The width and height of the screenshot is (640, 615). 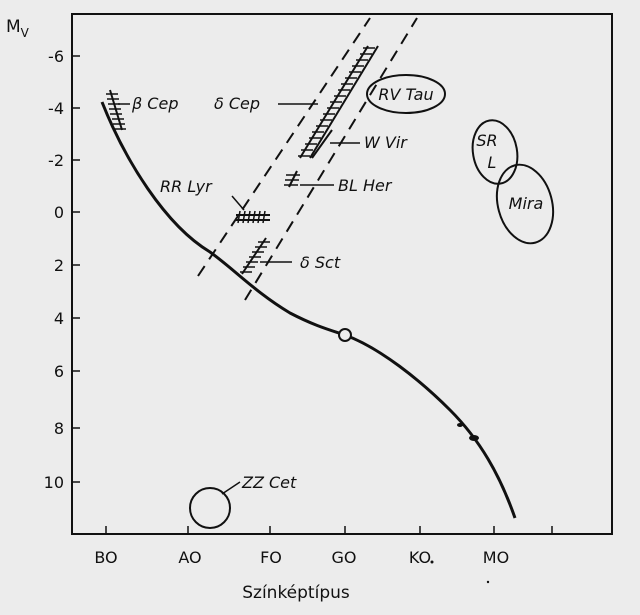 What do you see at coordinates (118, 110) in the screenshot?
I see `beta-cep-region` at bounding box center [118, 110].